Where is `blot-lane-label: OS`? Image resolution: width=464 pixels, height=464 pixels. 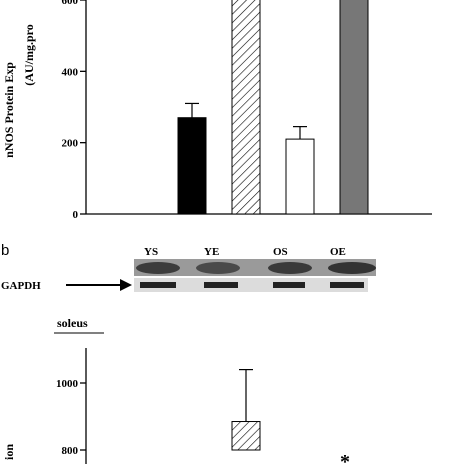
blot-lane-label: OS is located at coordinates (280, 252).